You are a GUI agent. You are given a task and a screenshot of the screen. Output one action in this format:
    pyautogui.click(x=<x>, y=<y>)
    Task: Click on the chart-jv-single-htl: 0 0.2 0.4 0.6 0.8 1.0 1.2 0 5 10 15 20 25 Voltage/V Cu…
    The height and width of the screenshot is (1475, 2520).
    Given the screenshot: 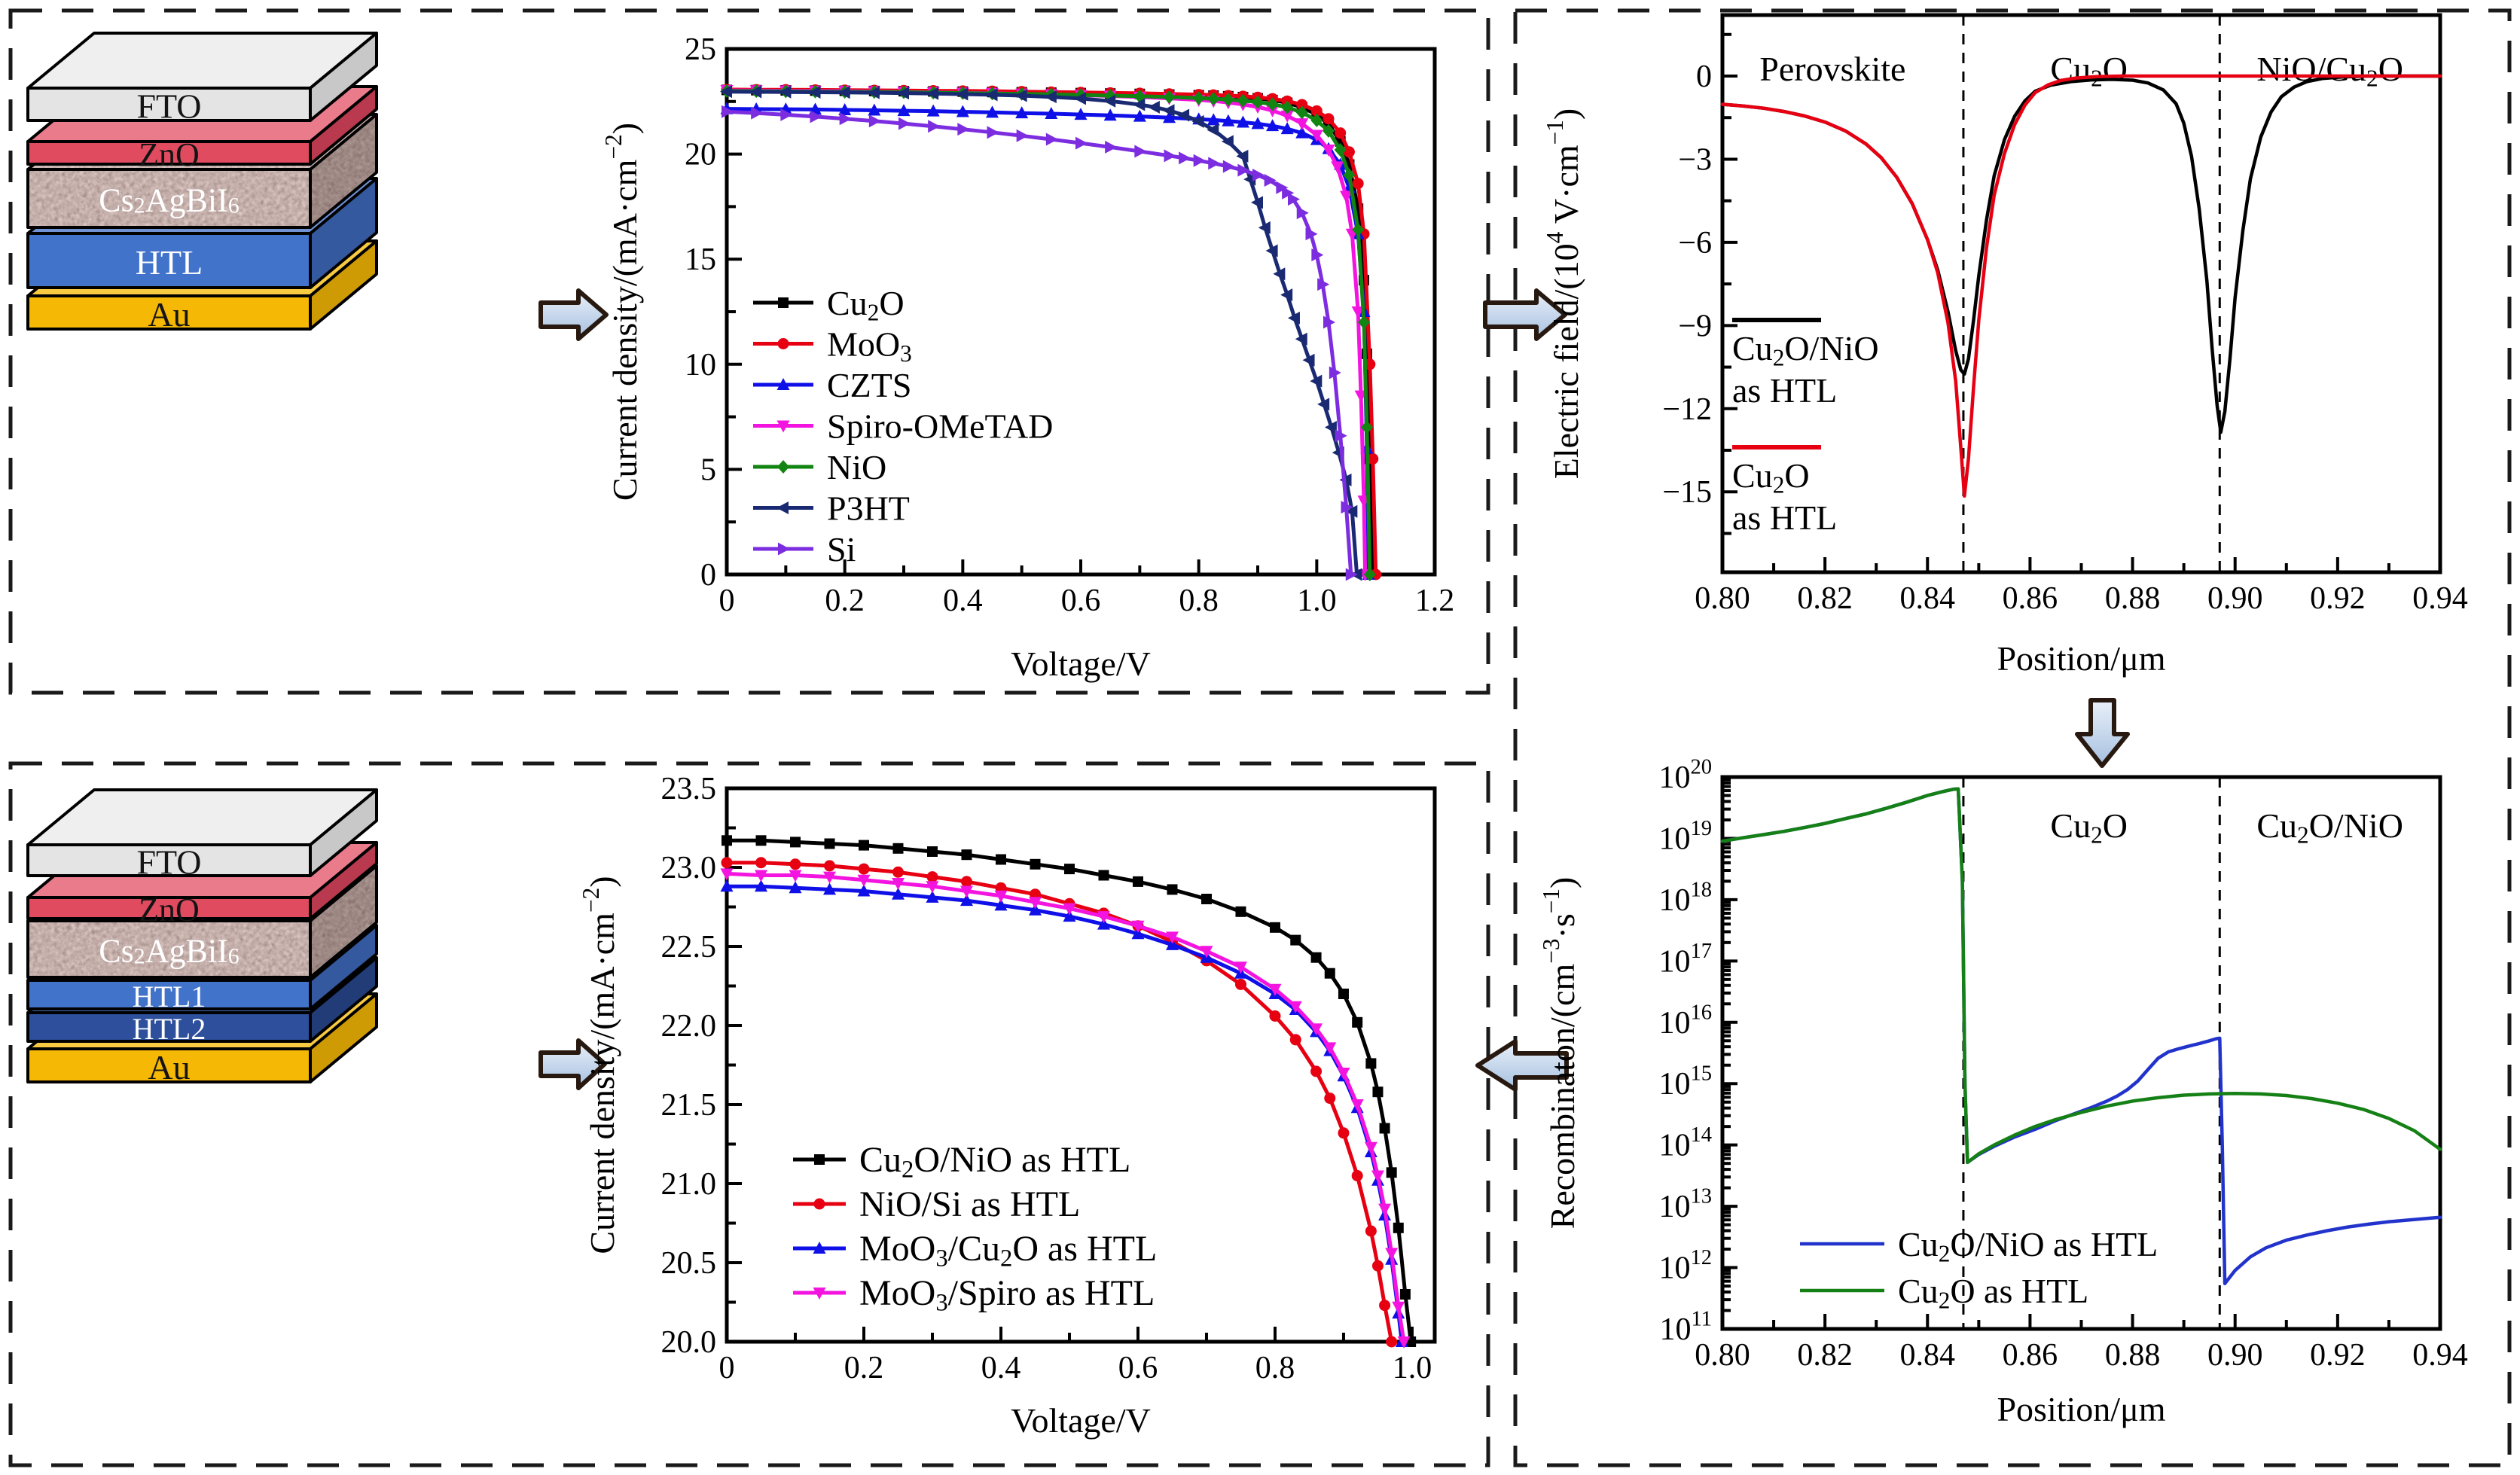 What is the action you would take?
    pyautogui.click(x=1027, y=357)
    